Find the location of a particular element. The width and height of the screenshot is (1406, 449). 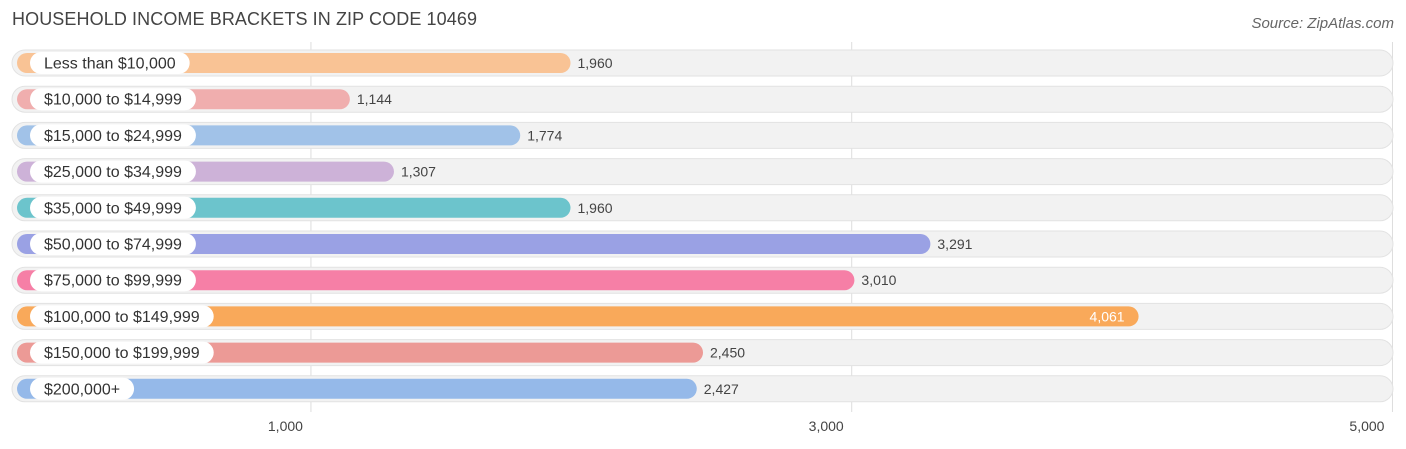

value-label: 3,291 is located at coordinates (954, 244).